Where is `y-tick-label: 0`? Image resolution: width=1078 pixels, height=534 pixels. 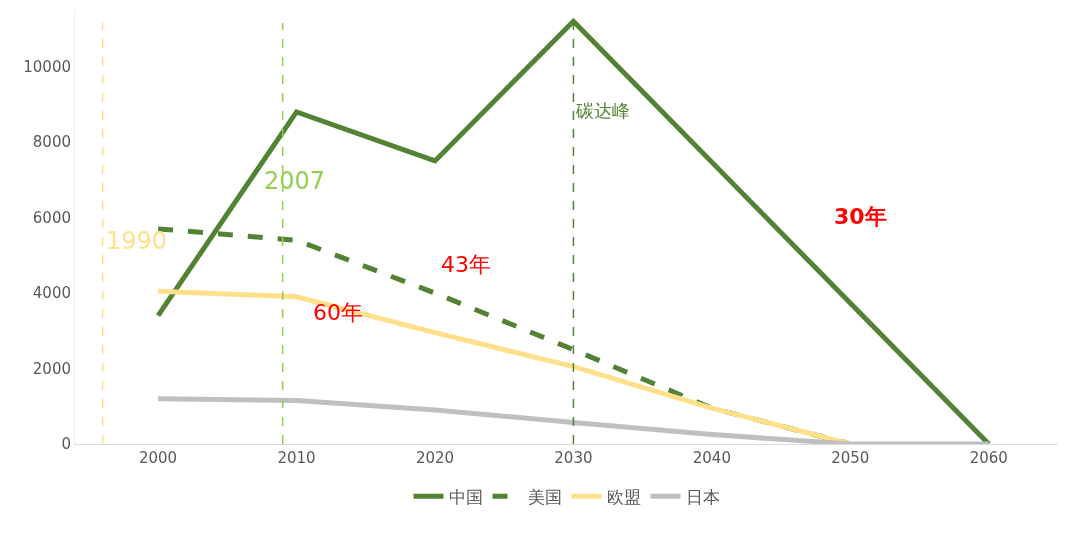
y-tick-label: 0 is located at coordinates (66, 444).